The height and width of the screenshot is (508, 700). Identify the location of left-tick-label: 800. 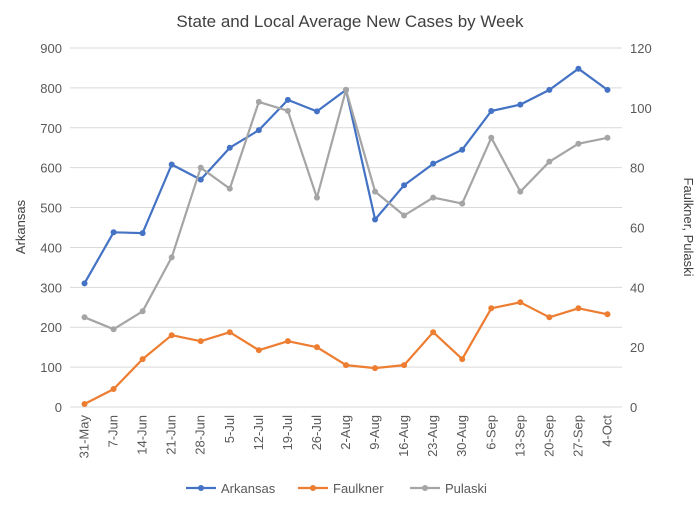
(51, 88).